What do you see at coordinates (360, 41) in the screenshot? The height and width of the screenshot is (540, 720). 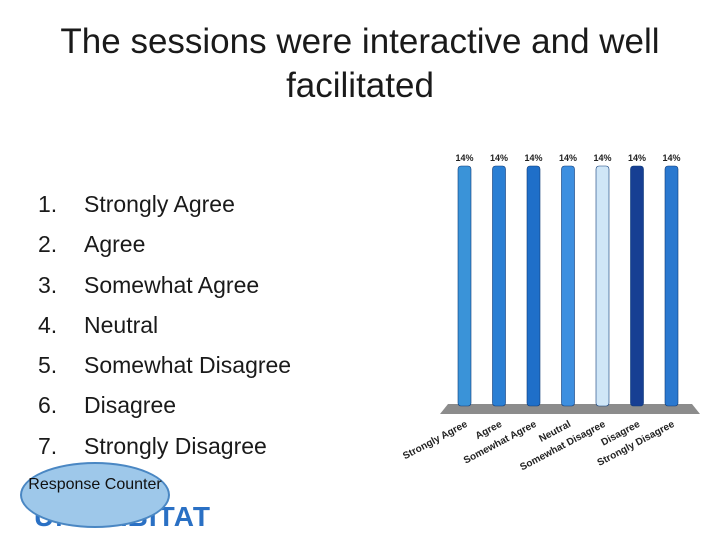 I see `slide-title-line-1: The sessions were interactive and well` at bounding box center [360, 41].